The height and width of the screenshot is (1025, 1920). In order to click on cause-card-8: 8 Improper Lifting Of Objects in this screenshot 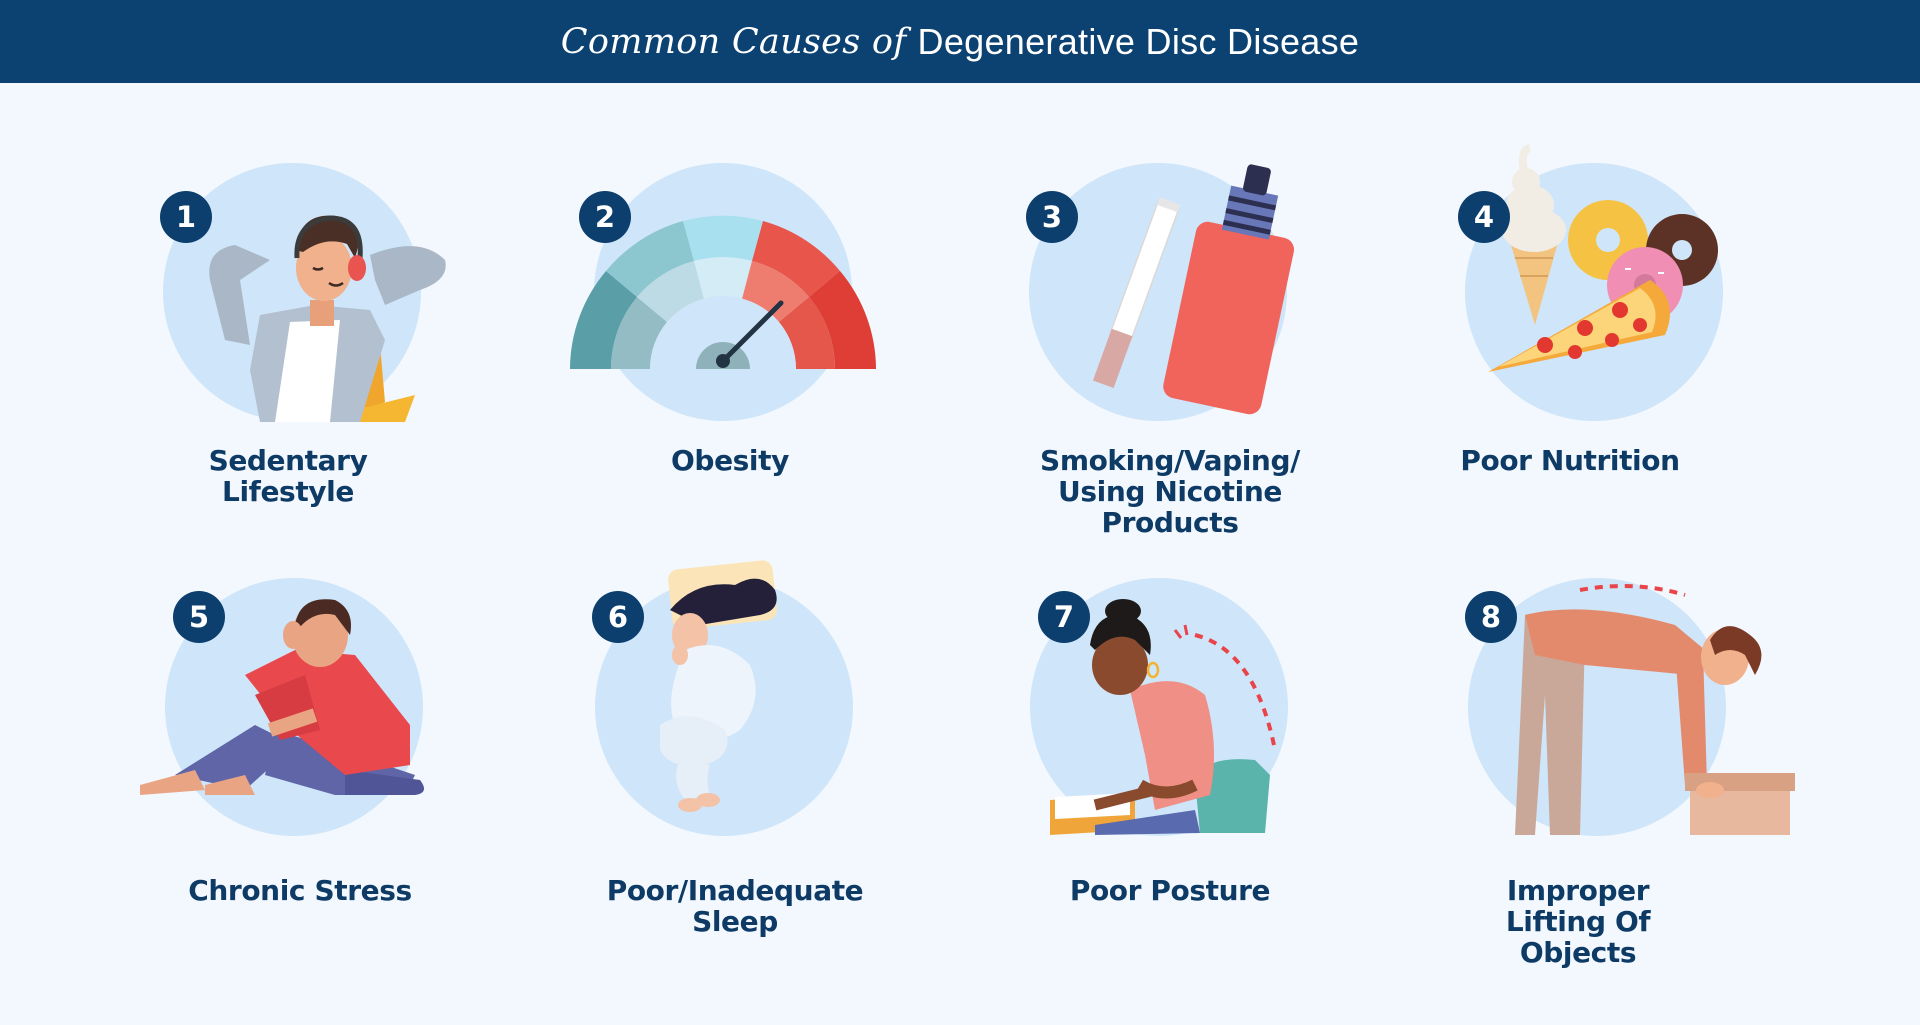, I will do `click(1600, 790)`.